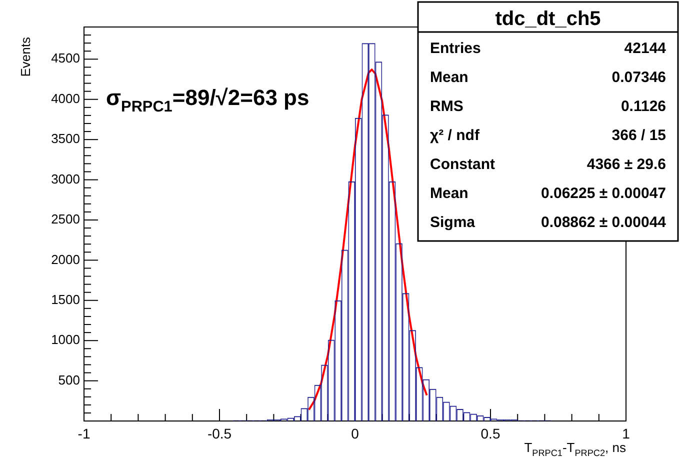 The width and height of the screenshot is (680, 459). What do you see at coordinates (490, 433) in the screenshot?
I see `x-tick-label: 0.5` at bounding box center [490, 433].